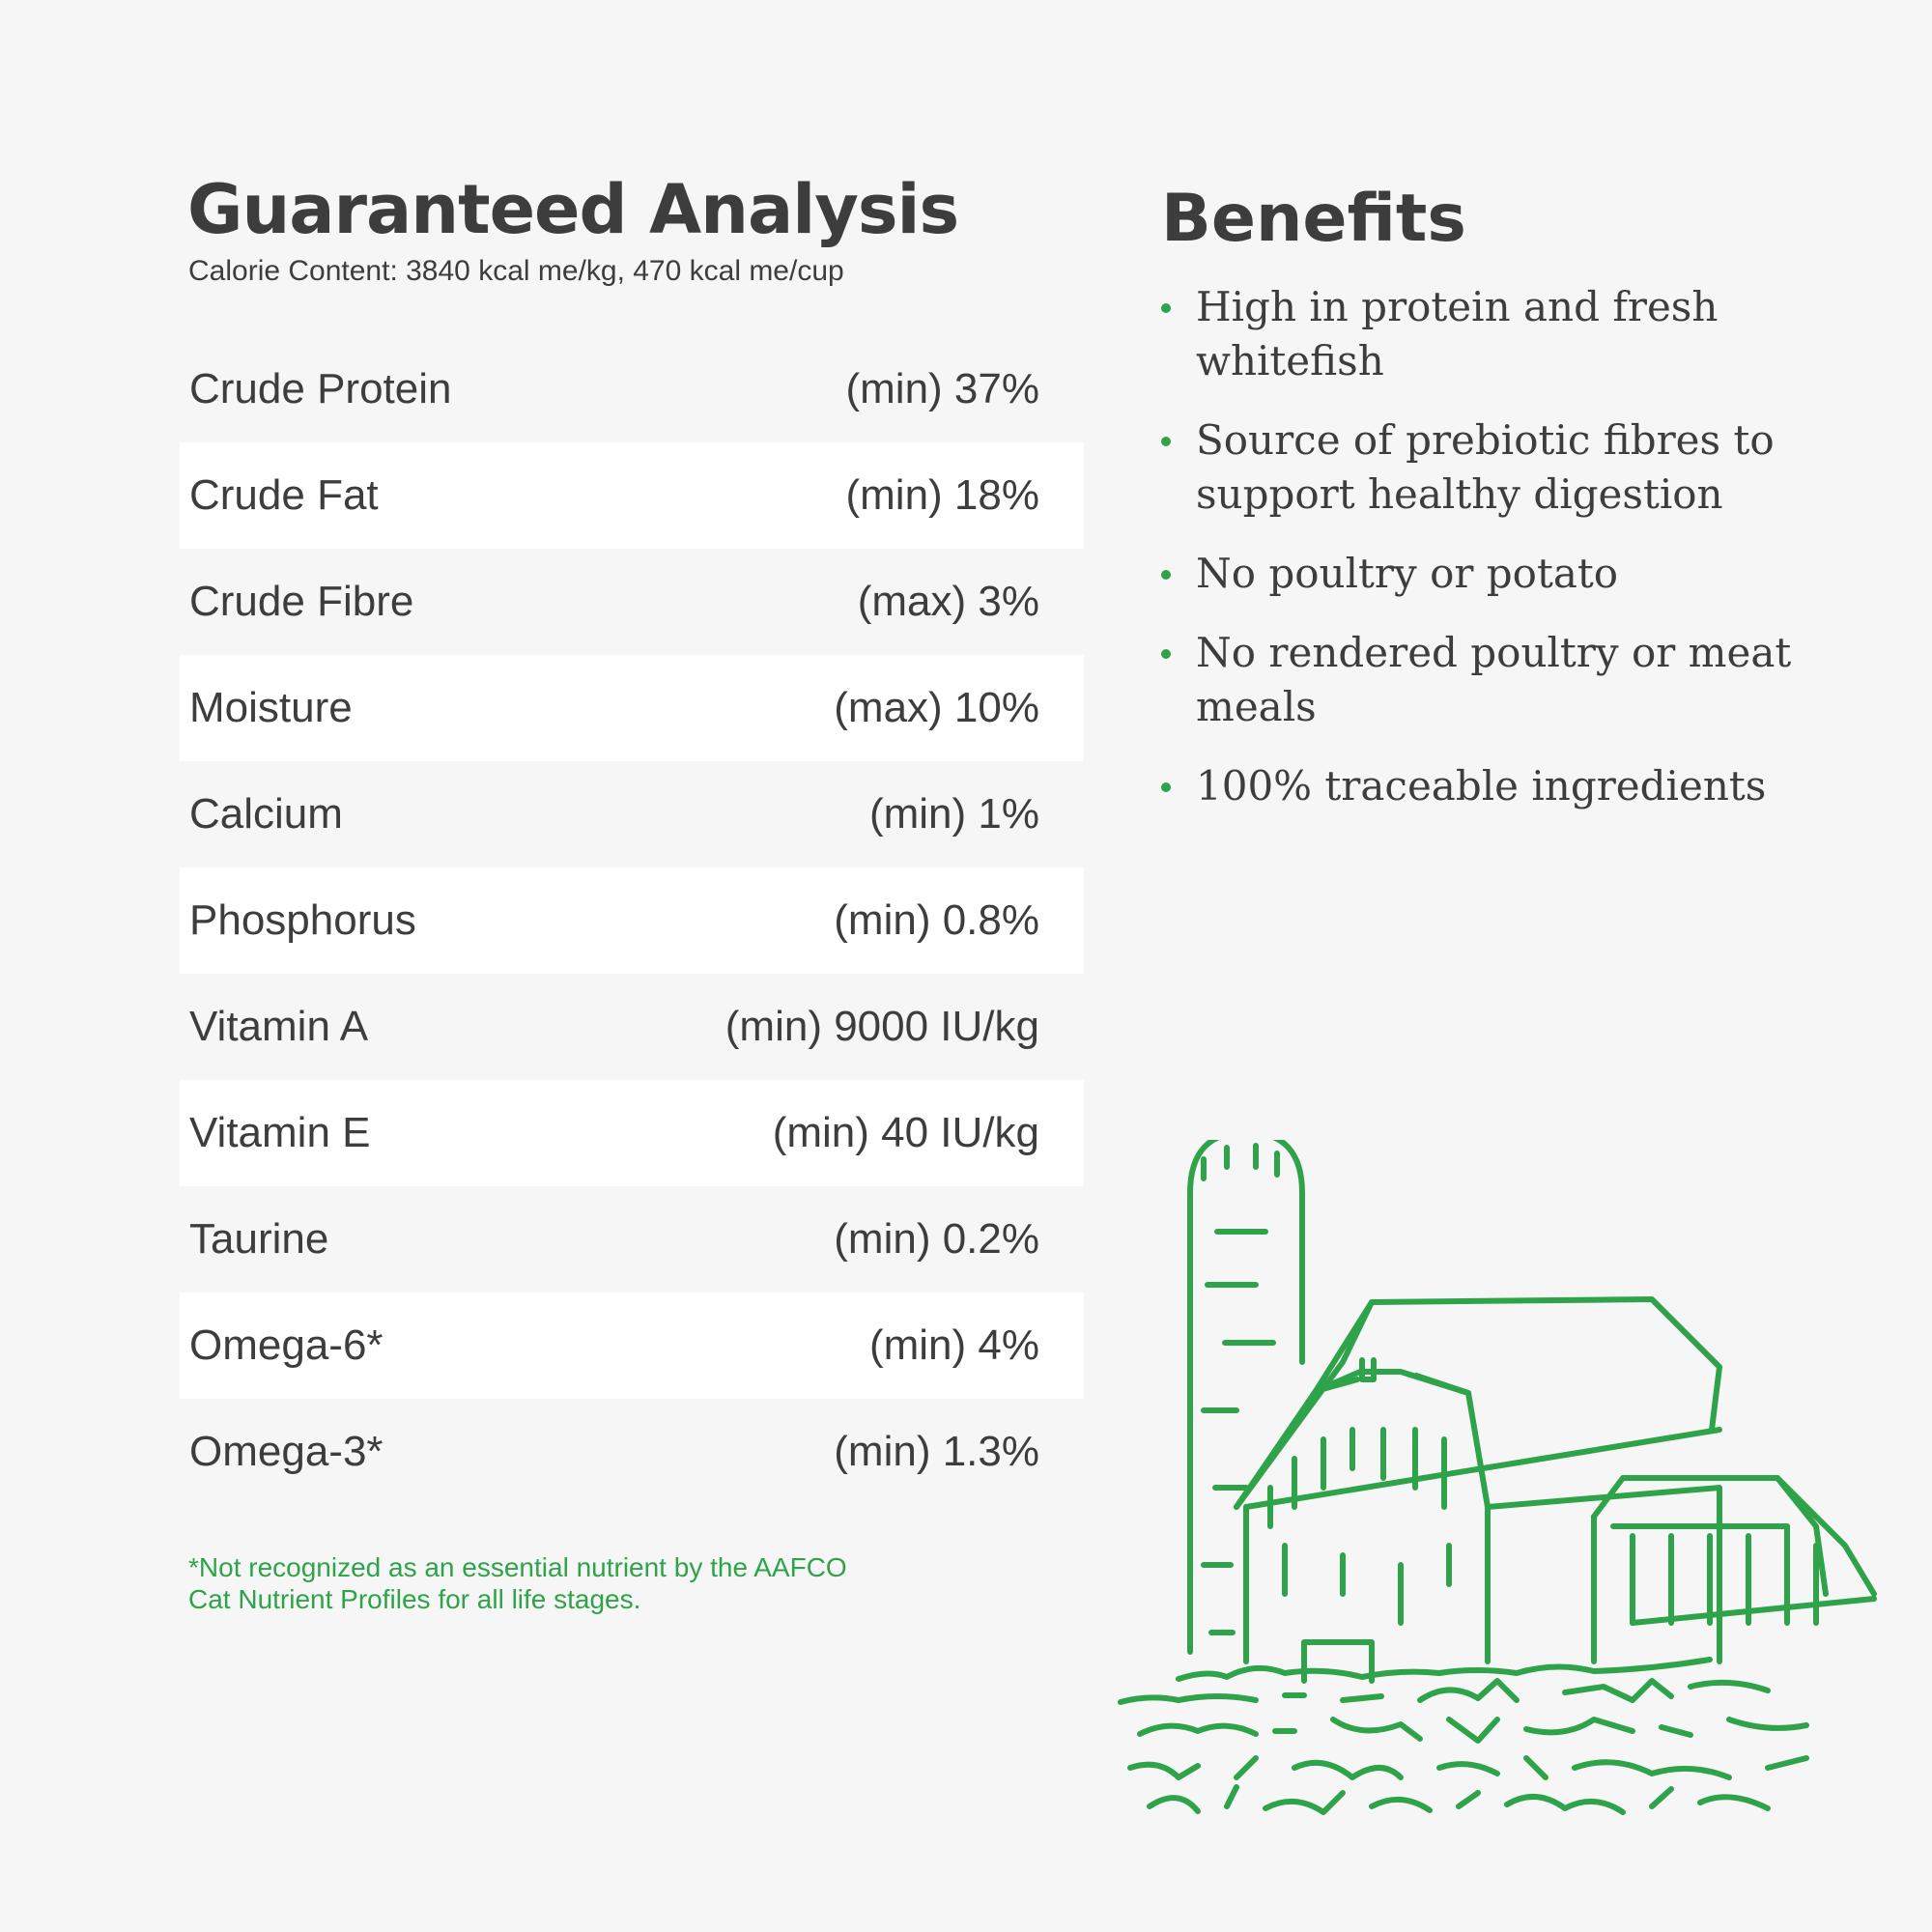  I want to click on list-item: High in protein and fresh whitefish, so click(1514, 334).